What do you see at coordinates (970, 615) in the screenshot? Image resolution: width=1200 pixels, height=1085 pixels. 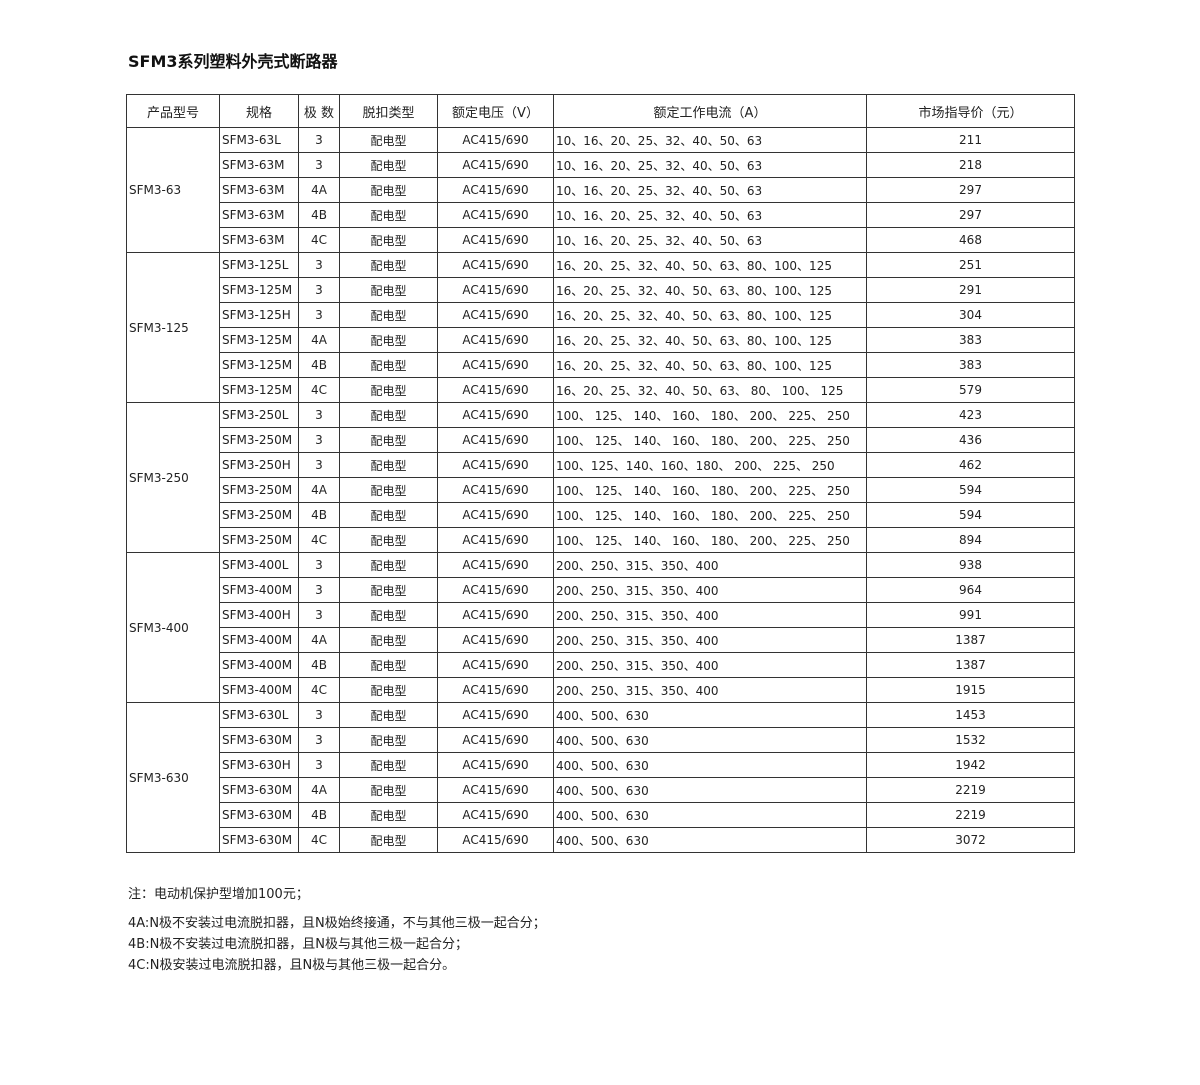 I see `cell-price: 991` at bounding box center [970, 615].